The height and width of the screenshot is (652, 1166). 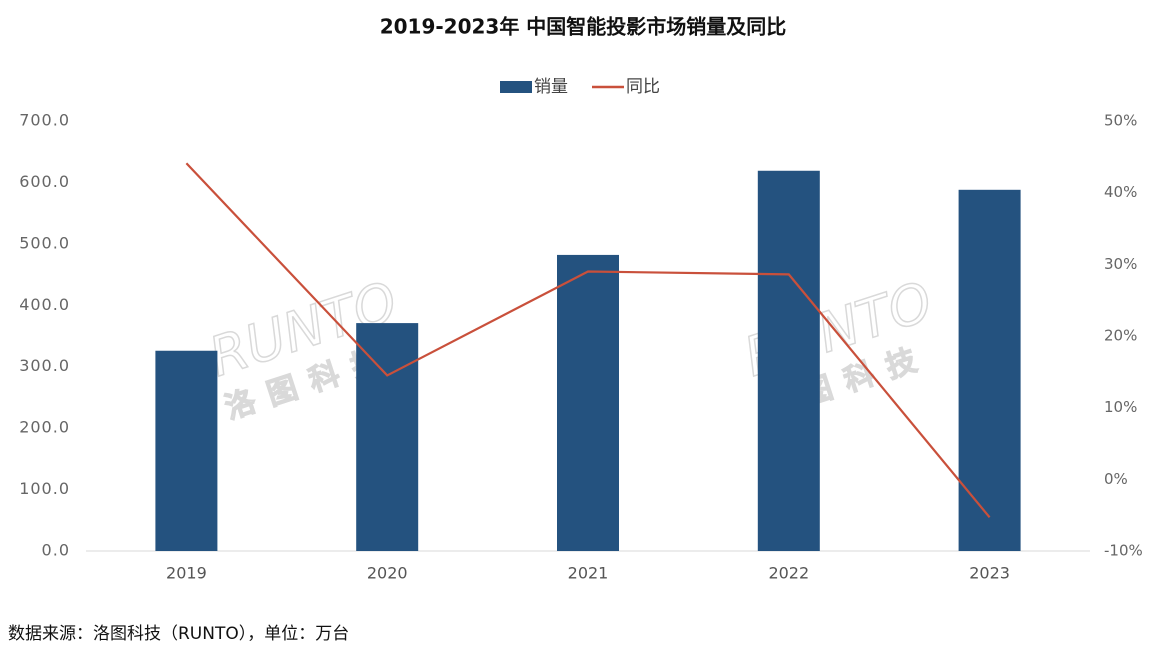 I want to click on x-tick-label: 2023, so click(x=989, y=573).